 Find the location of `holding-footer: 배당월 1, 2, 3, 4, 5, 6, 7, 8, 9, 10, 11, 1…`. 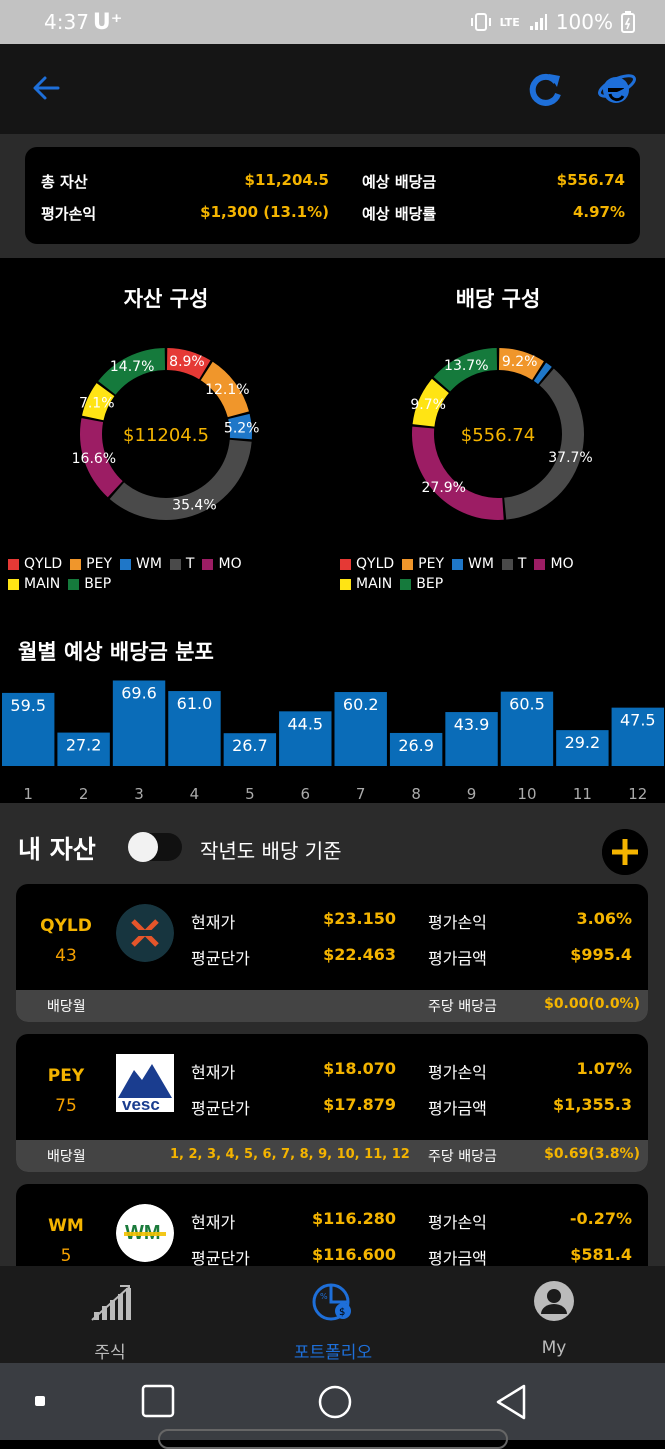

holding-footer: 배당월 1, 2, 3, 4, 5, 6, 7, 8, 9, 10, 11, 1… is located at coordinates (332, 1156).